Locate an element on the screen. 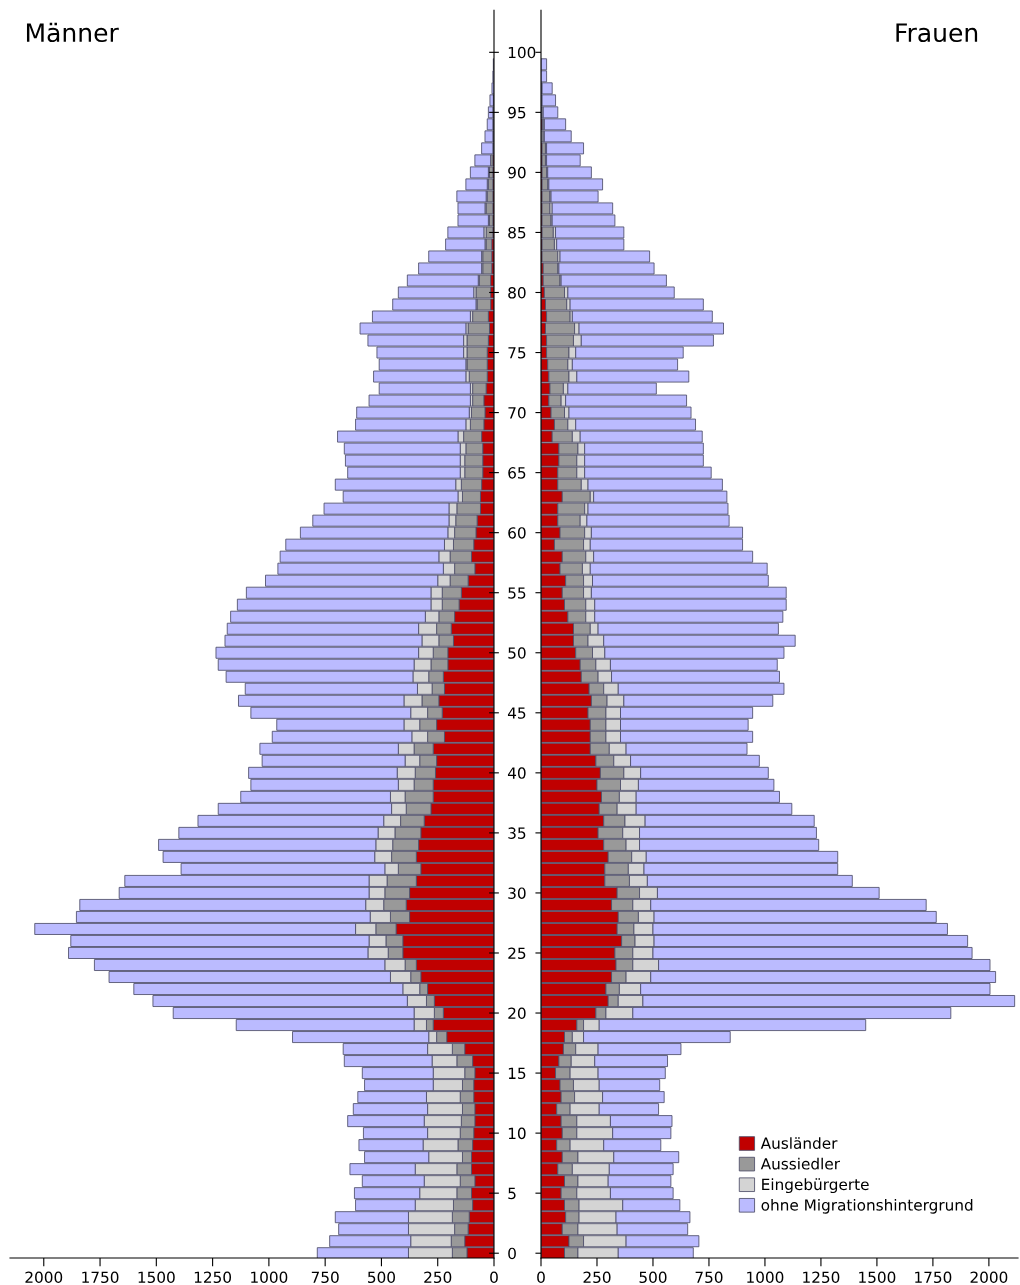 The image size is (1020, 1285). y-tick-label: 95 is located at coordinates (517, 112).